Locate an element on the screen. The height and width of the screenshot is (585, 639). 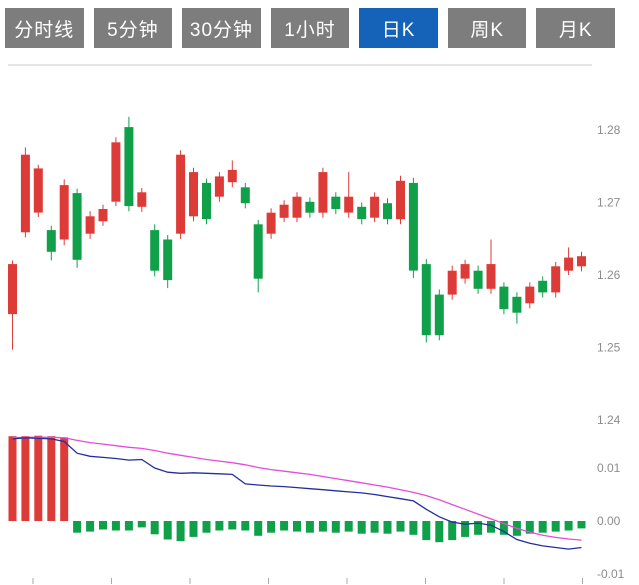
tab-5min: 5分钟 is located at coordinates (133, 28).